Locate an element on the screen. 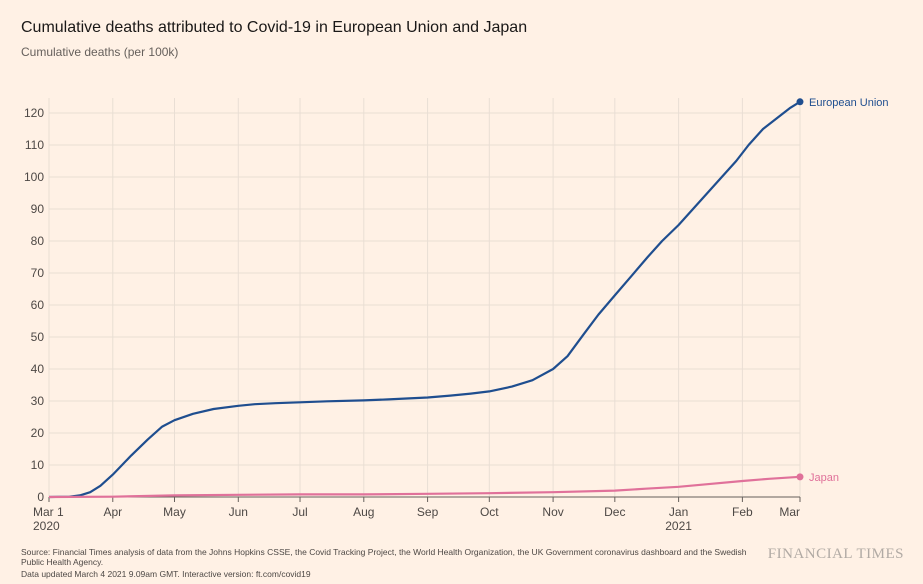 This screenshot has height=584, width=923. x-tick-label: May is located at coordinates (174, 512).